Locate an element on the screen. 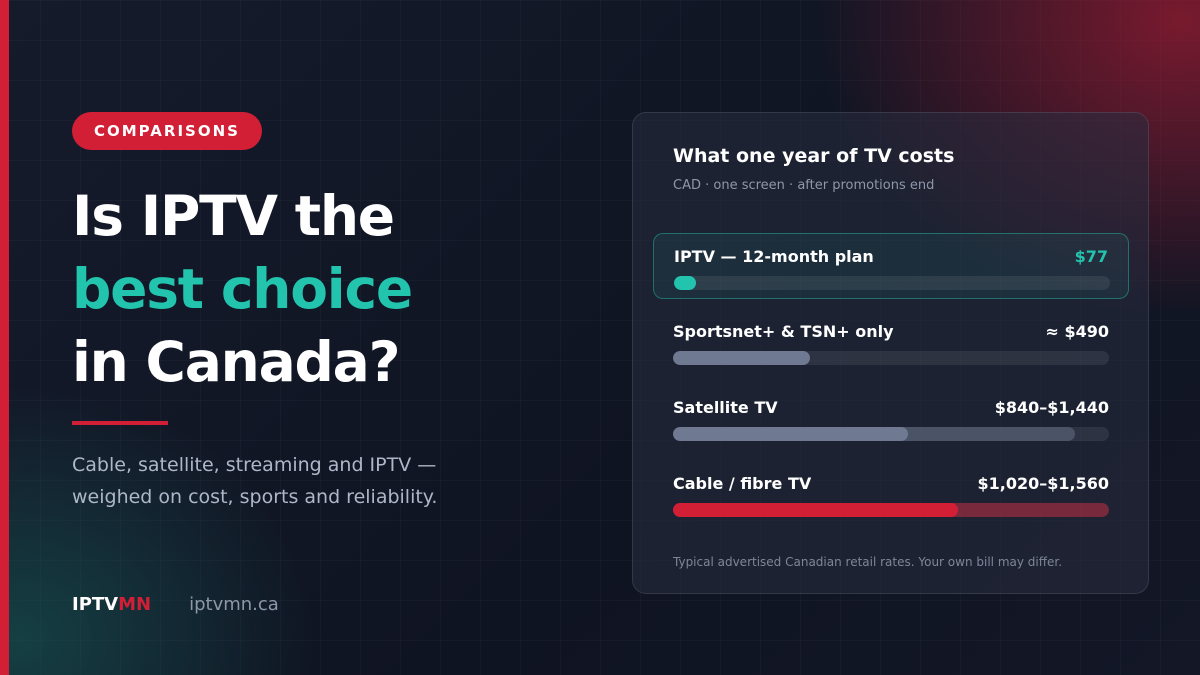  title-line-1: Is IPTV the is located at coordinates (233, 216).